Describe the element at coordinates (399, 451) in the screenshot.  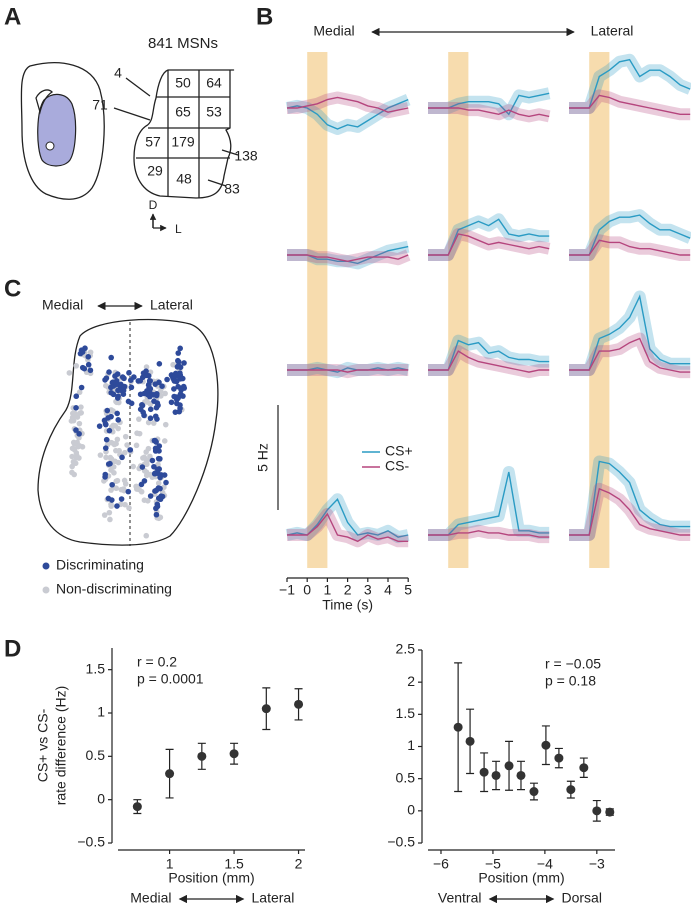
I see `legend-label: CS+` at that location.